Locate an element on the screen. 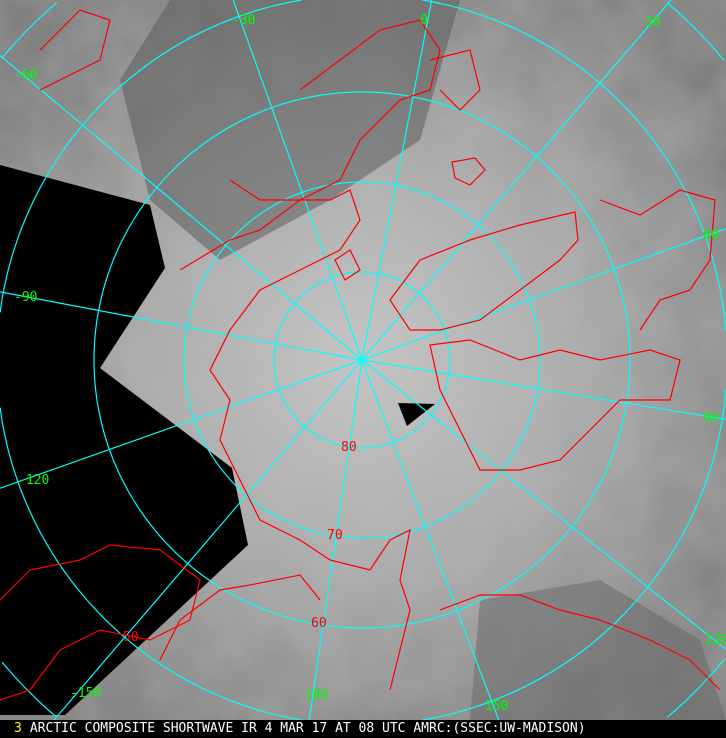 This screenshot has height=738, width=726. longitude-label--120: -120 is located at coordinates (33, 480).